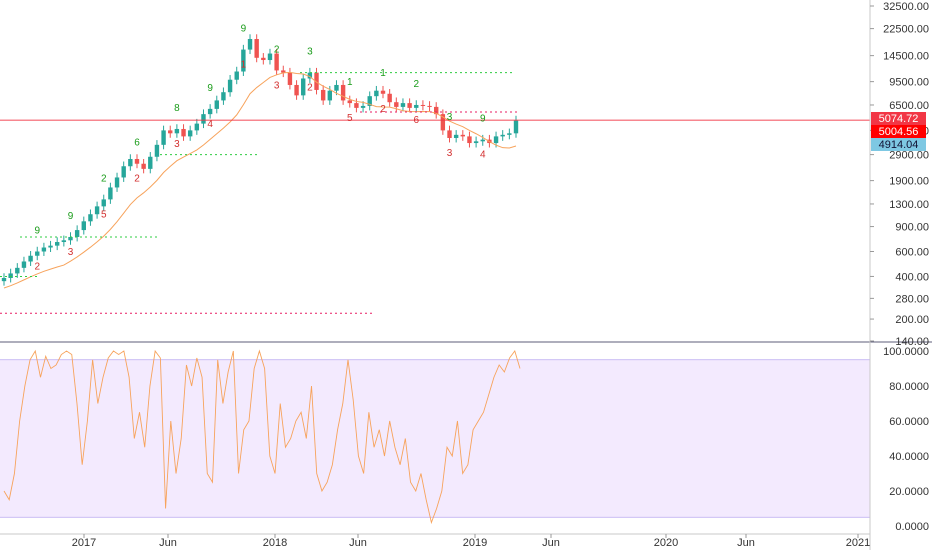 This screenshot has width=932, height=555. I want to click on td-setup-label-red: 5, so click(350, 118).